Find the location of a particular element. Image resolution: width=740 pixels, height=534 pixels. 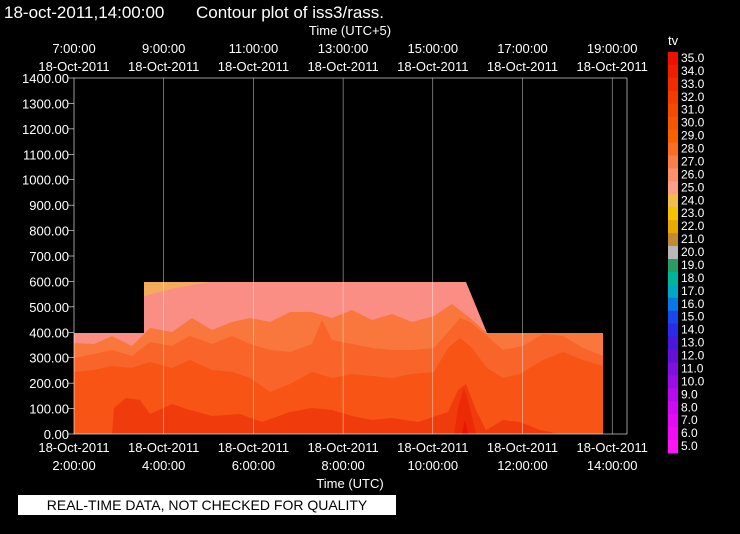

legend-label: 15.0 is located at coordinates (693, 317).